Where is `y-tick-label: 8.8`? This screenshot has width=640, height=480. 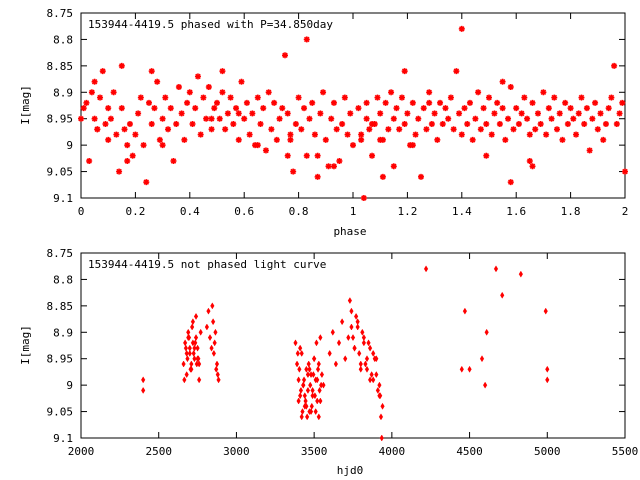
y-tick-label: 8.8 is located at coordinates (63, 39).